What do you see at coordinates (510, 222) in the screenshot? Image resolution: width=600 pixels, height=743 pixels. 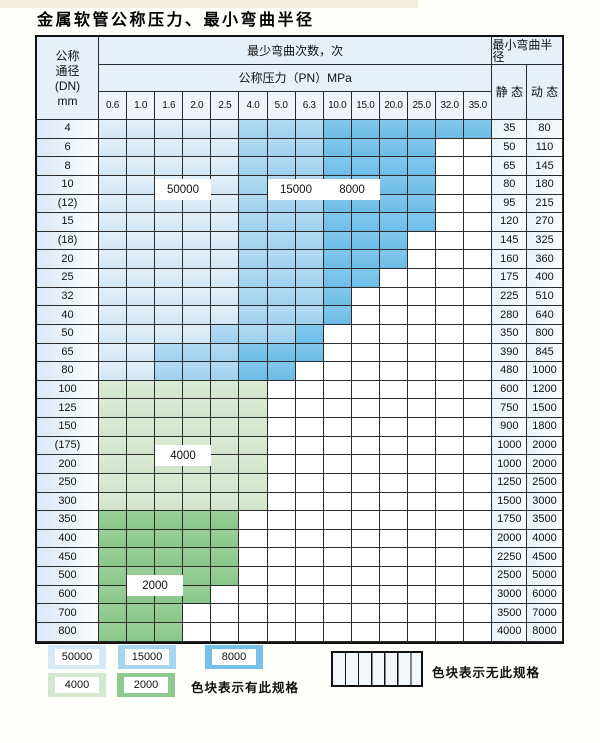 I see `static-radius-value: 120` at bounding box center [510, 222].